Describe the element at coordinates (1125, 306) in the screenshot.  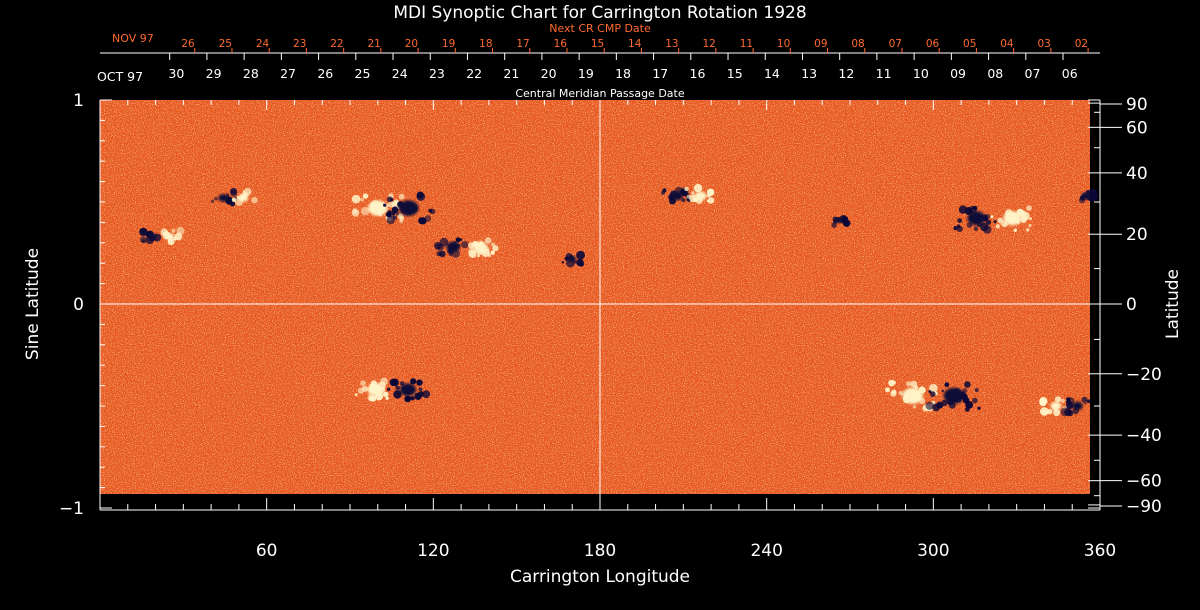
I see `y-right-axis-ticks: 90 60 40 20 0 −20 −40 −60 −90` at that location.